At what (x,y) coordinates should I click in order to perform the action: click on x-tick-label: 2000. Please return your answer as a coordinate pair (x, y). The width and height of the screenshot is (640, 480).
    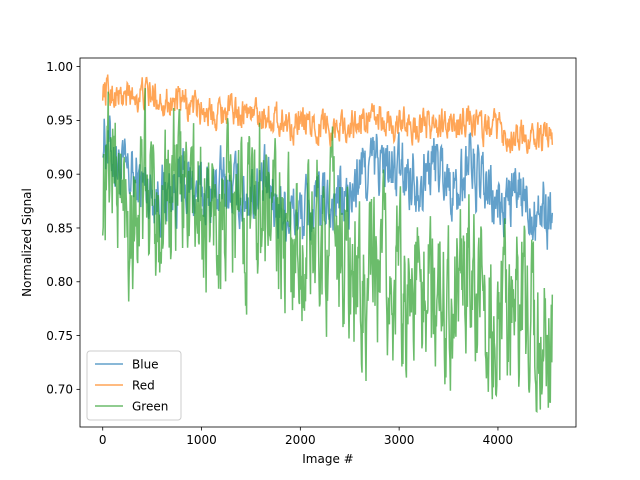
    Looking at the image, I should click on (300, 440).